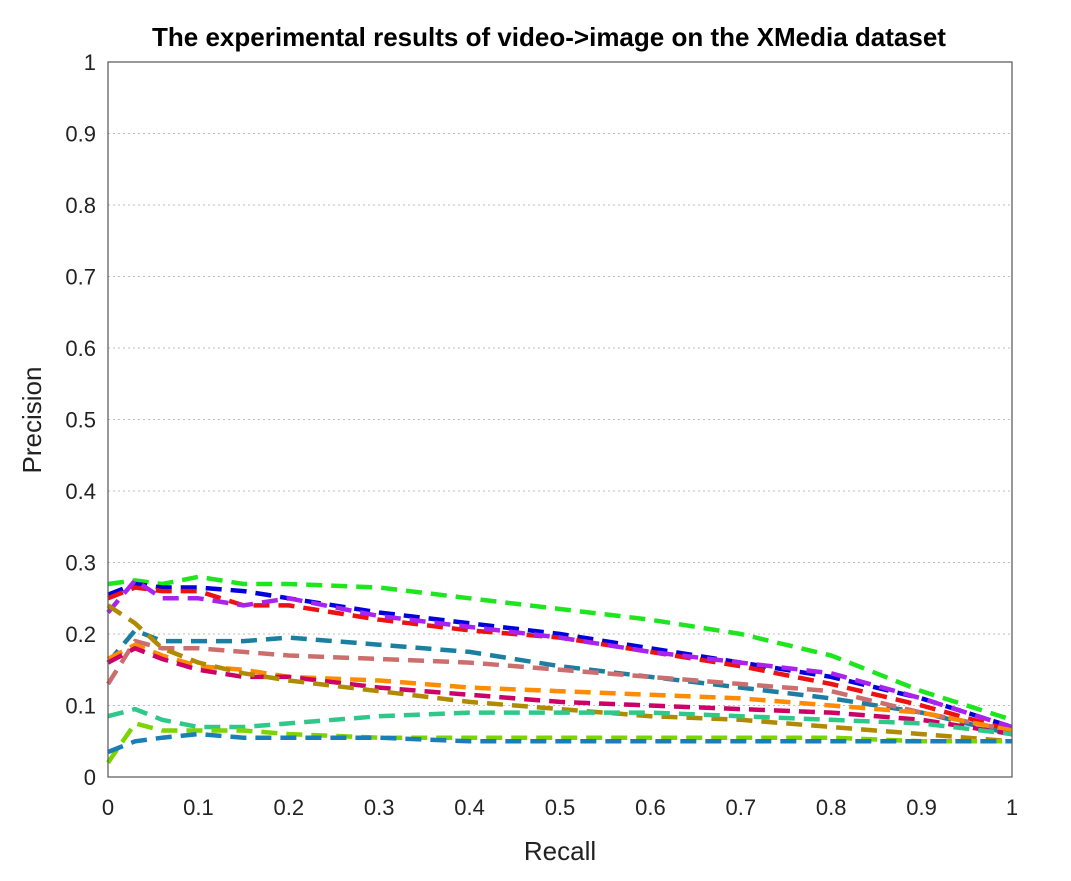 This screenshot has width=1071, height=881. What do you see at coordinates (80, 134) in the screenshot?
I see `y-tick-label: 0.9` at bounding box center [80, 134].